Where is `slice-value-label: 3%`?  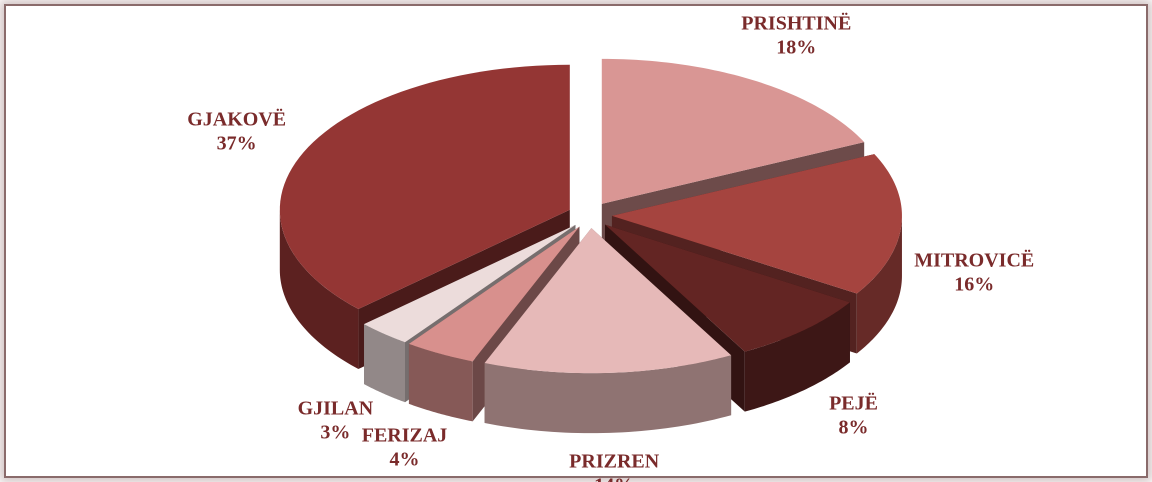
slice-value-label: 3% is located at coordinates (335, 432).